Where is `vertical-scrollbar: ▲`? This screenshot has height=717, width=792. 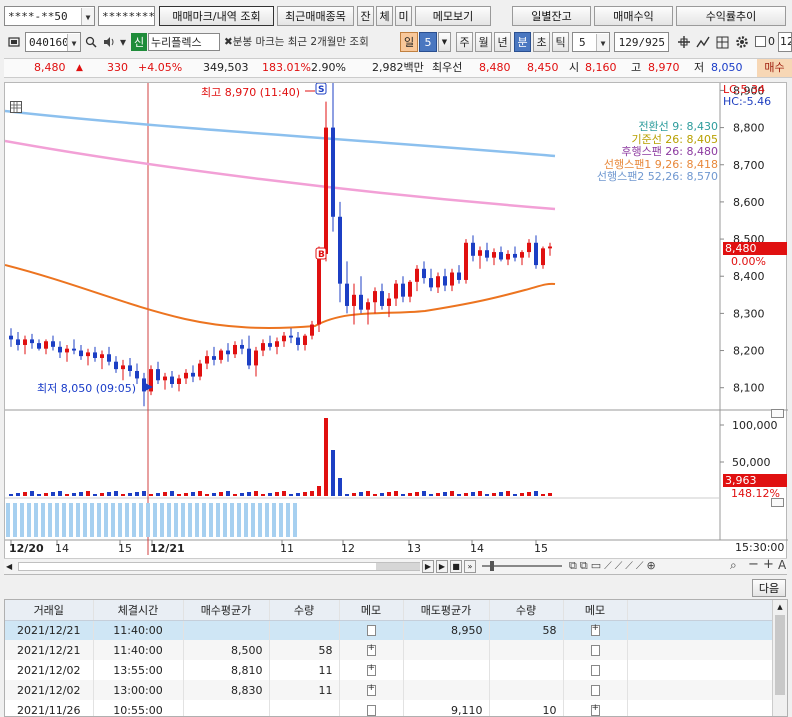 vertical-scrollbar: ▲ is located at coordinates (779, 658).